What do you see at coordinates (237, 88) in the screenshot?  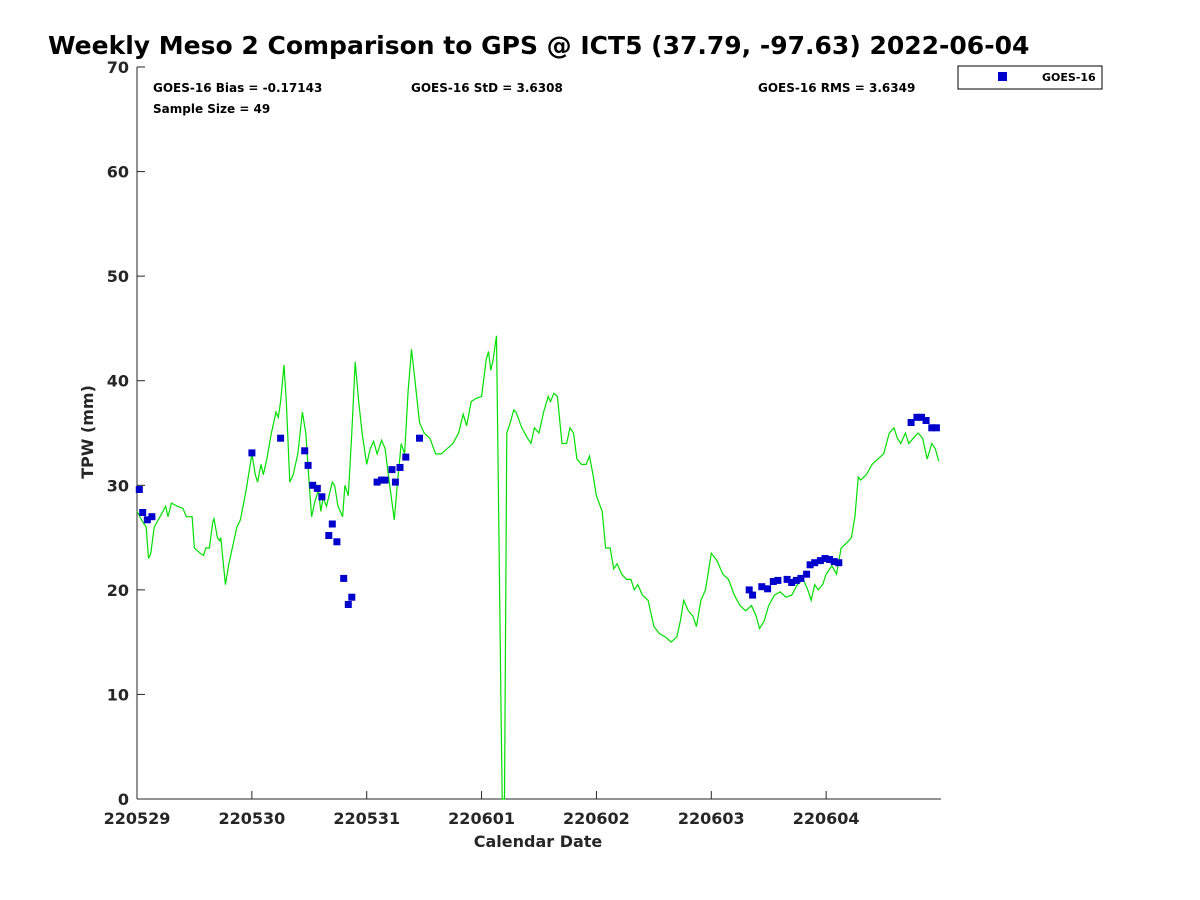 I see `bias-stat: GOES-16 Bias = -0.17143` at bounding box center [237, 88].